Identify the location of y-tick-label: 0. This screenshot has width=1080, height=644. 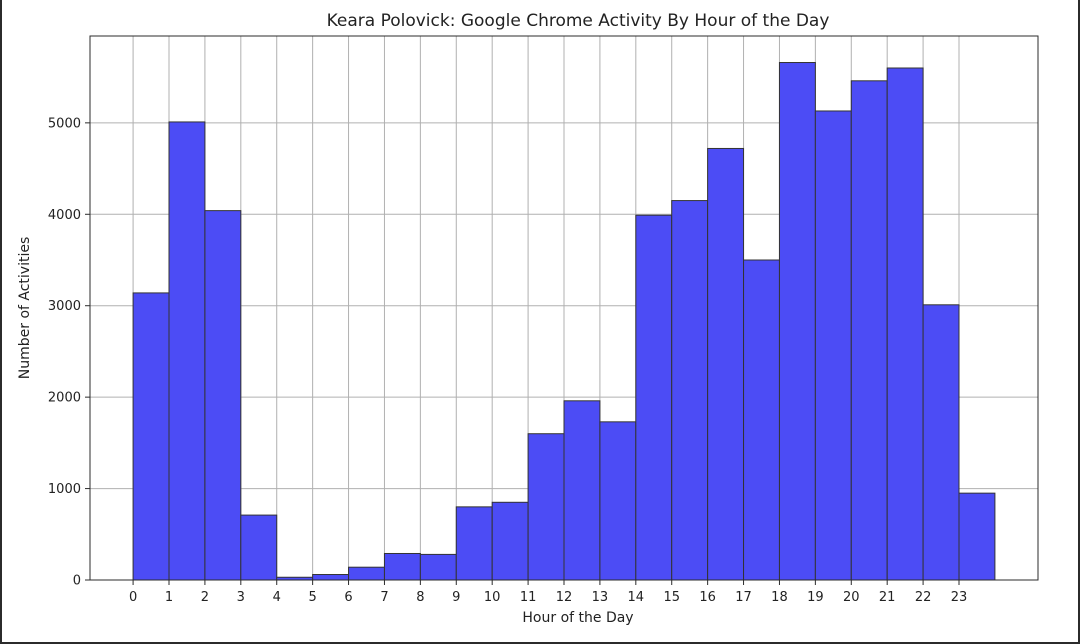
(77, 581).